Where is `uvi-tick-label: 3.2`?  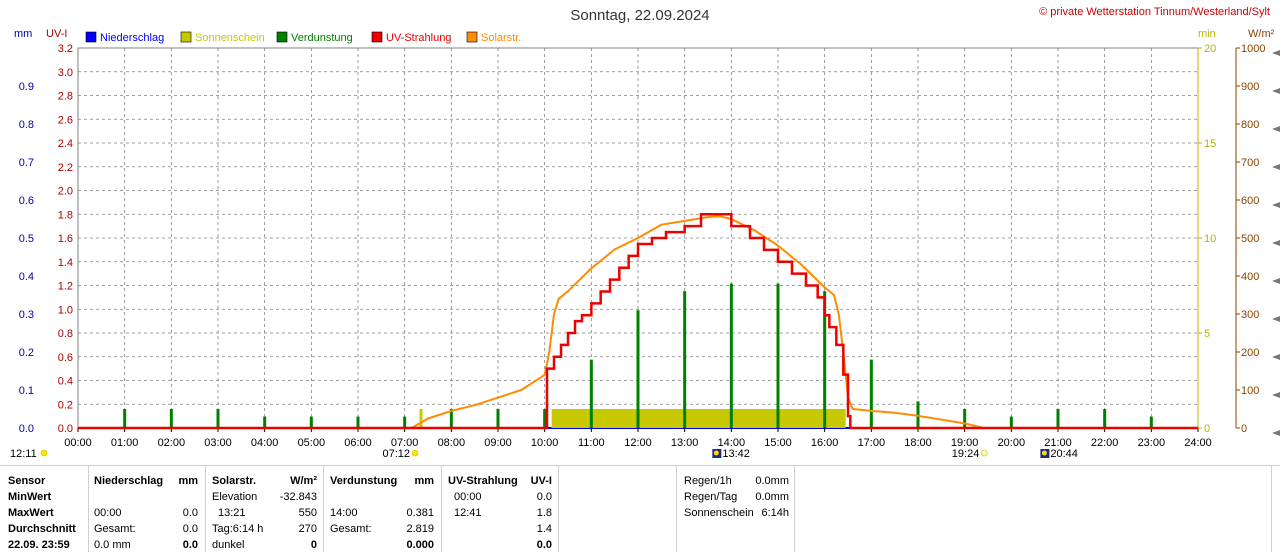 uvi-tick-label: 3.2 is located at coordinates (65, 49).